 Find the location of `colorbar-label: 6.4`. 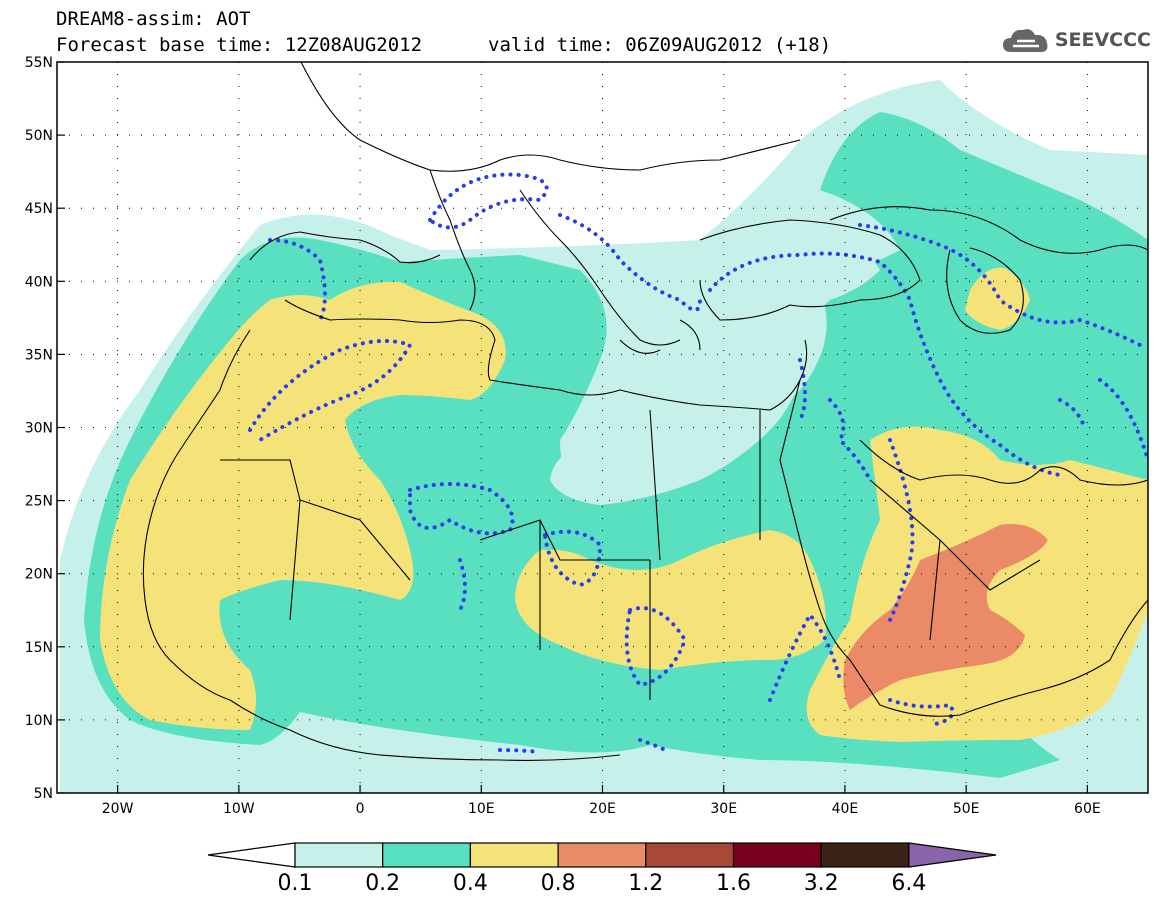

colorbar-label: 6.4 is located at coordinates (908, 883).